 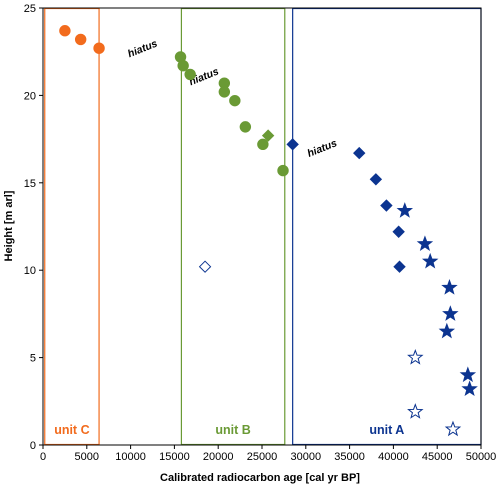 I want to click on y-tick-label: 0, so click(x=33, y=446).